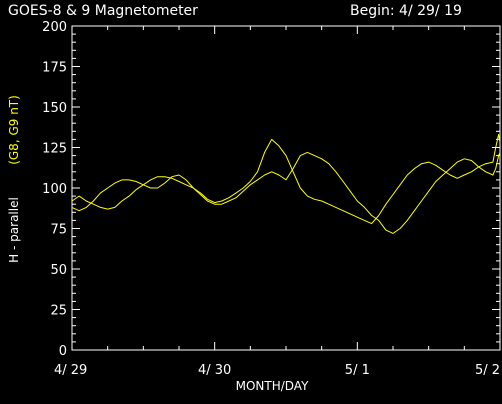 The width and height of the screenshot is (502, 404). Describe the element at coordinates (272, 386) in the screenshot. I see `x-axis-label: MONTH/DAY` at that location.